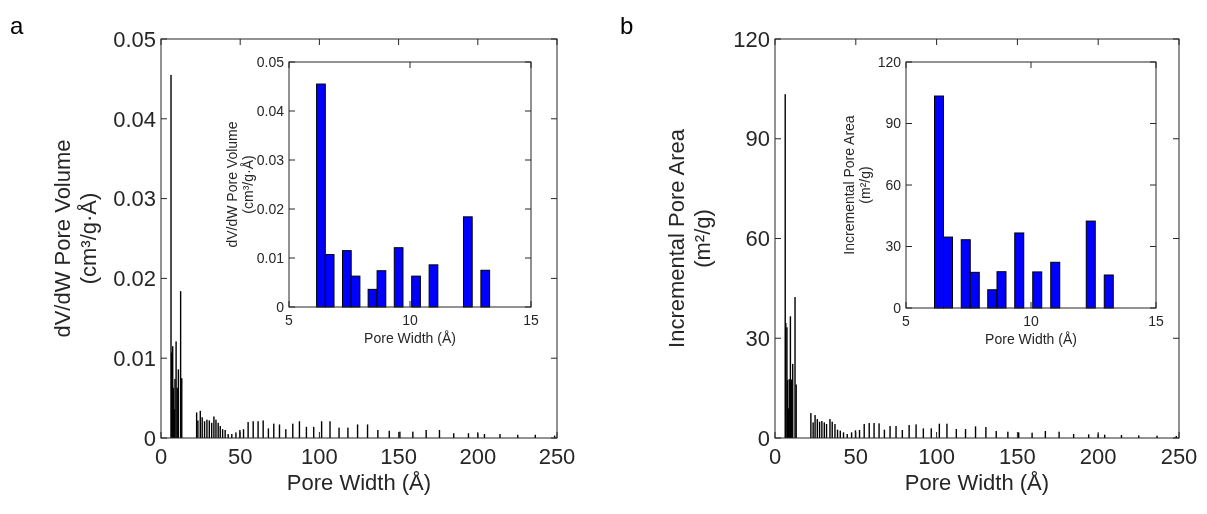 Image resolution: width=1207 pixels, height=514 pixels. Describe the element at coordinates (17, 25) in the screenshot. I see `chart-title: a` at that location.